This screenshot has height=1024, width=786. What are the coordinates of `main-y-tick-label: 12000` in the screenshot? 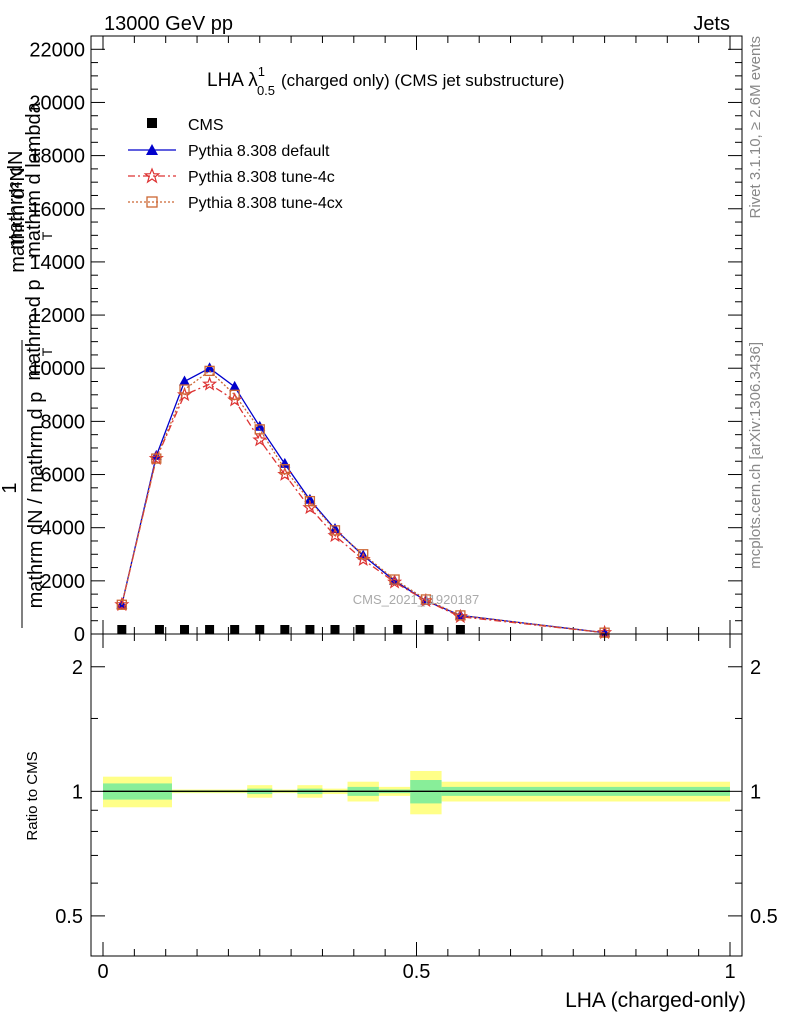 It's located at (57, 316).